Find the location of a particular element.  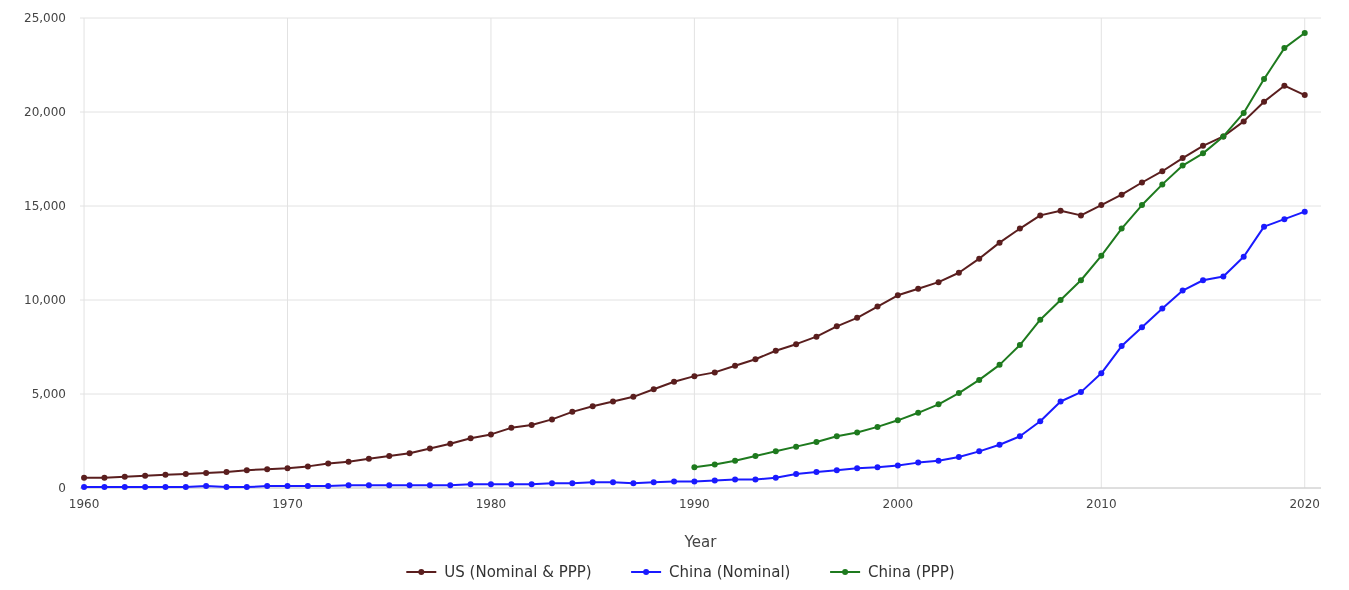

y-tick-label: 0 is located at coordinates (62, 488).